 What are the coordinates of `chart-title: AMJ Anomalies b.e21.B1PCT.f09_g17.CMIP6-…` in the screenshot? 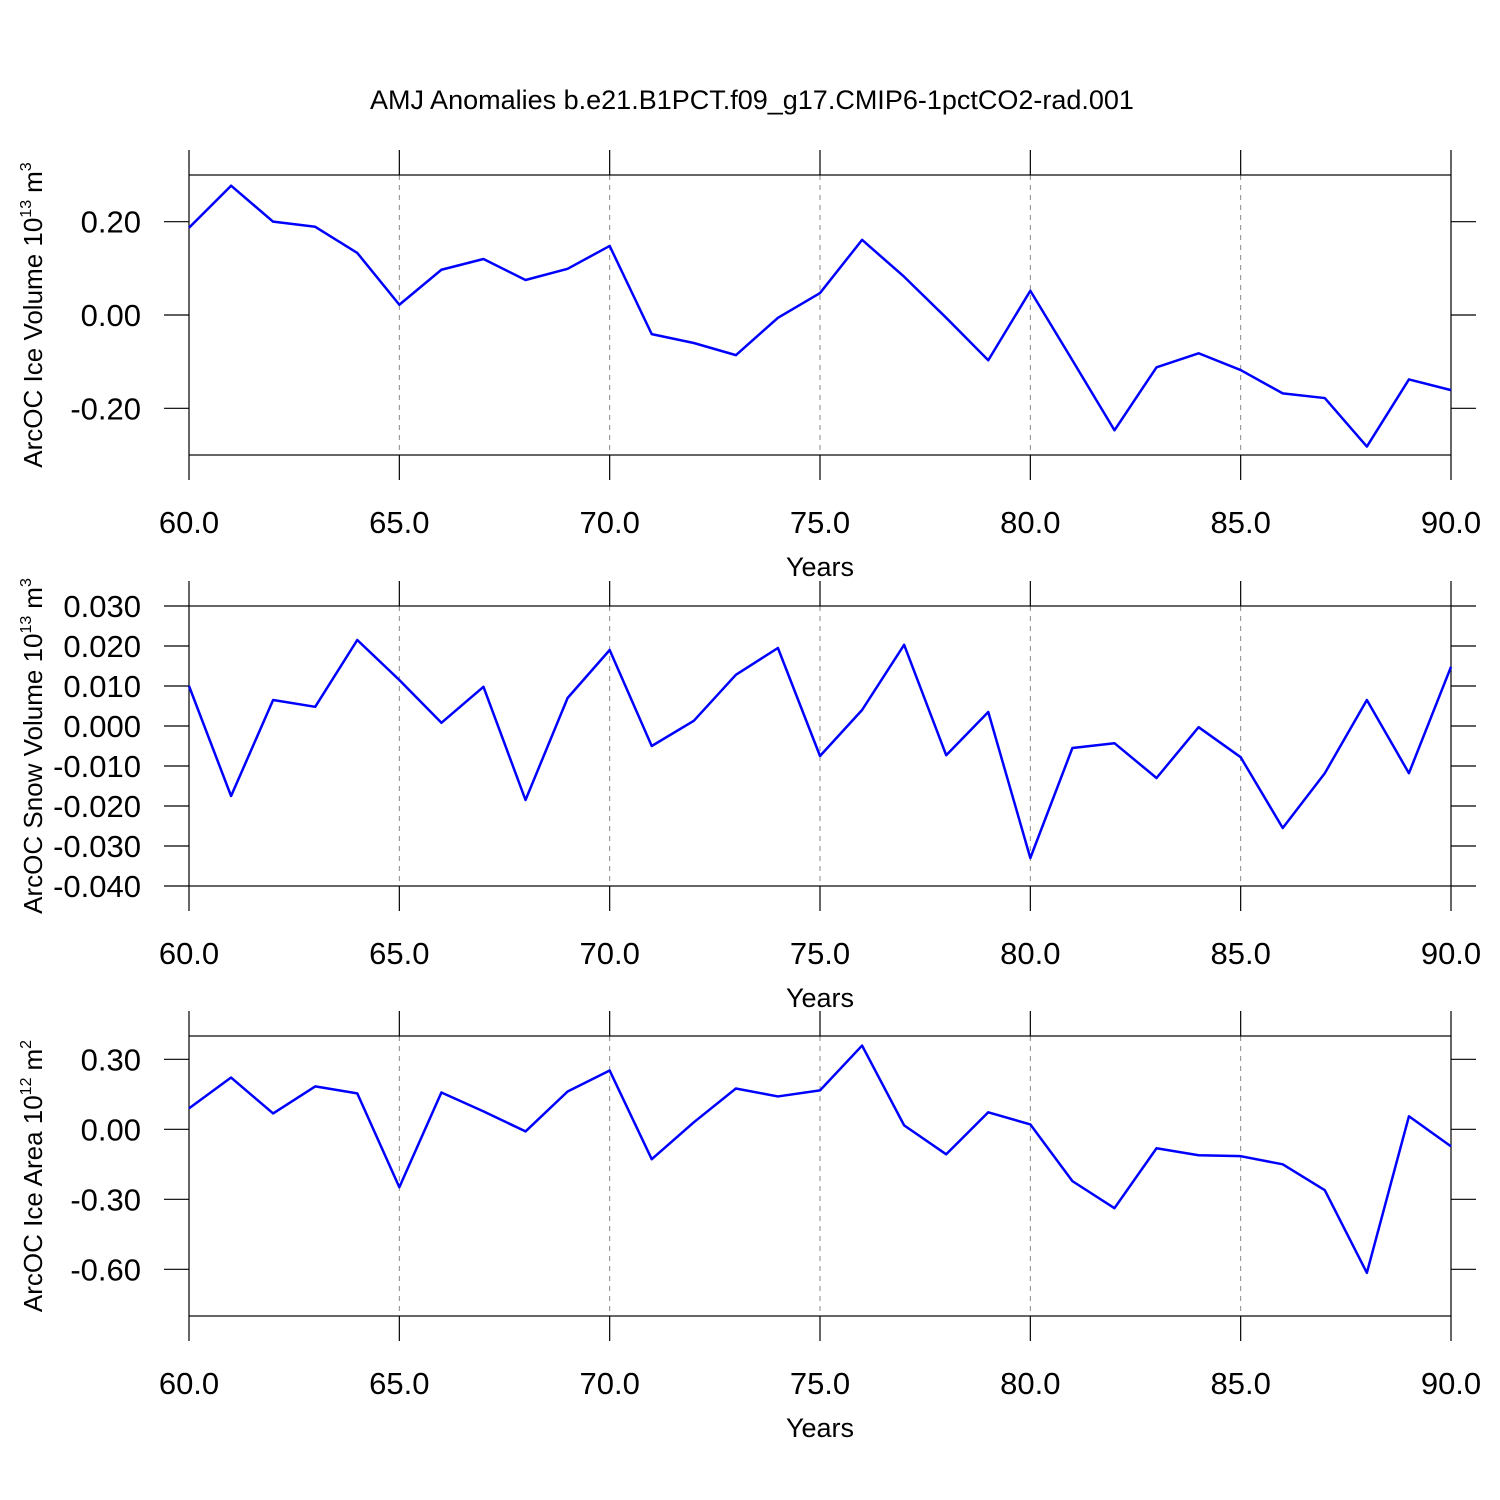 It's located at (752, 100).